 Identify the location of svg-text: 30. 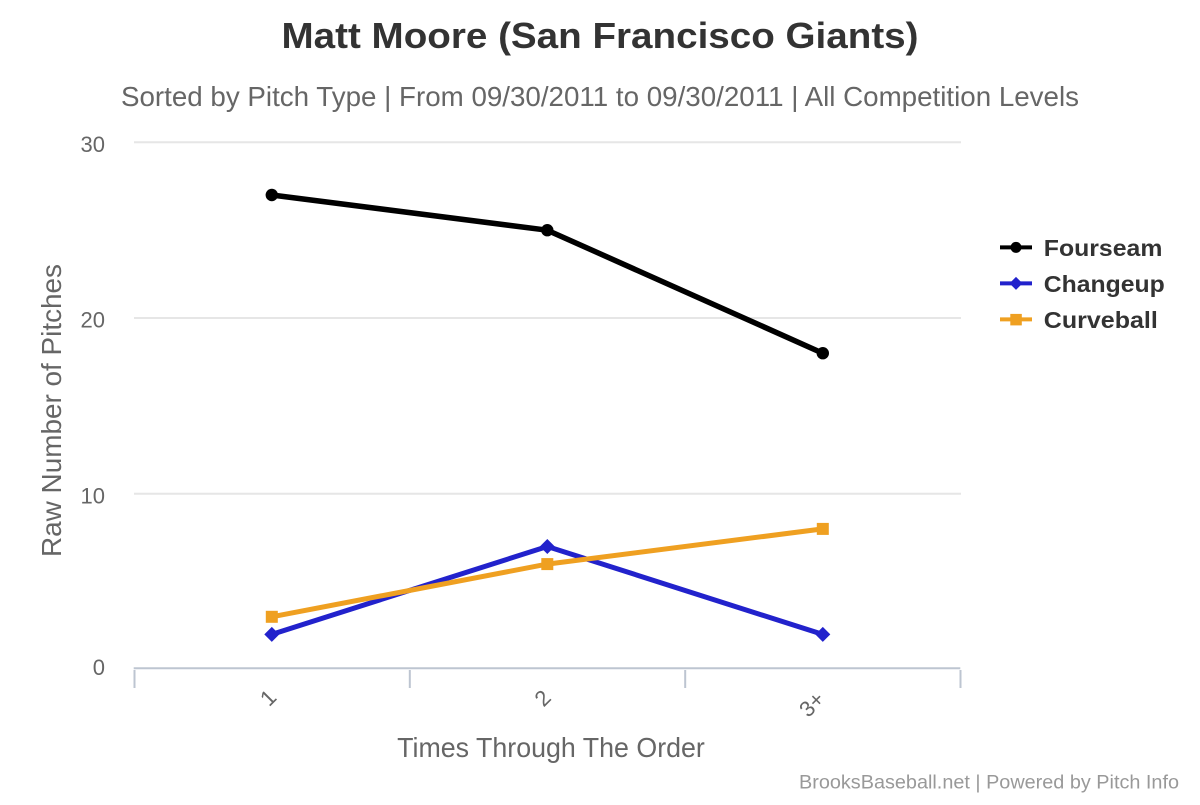
(93, 144).